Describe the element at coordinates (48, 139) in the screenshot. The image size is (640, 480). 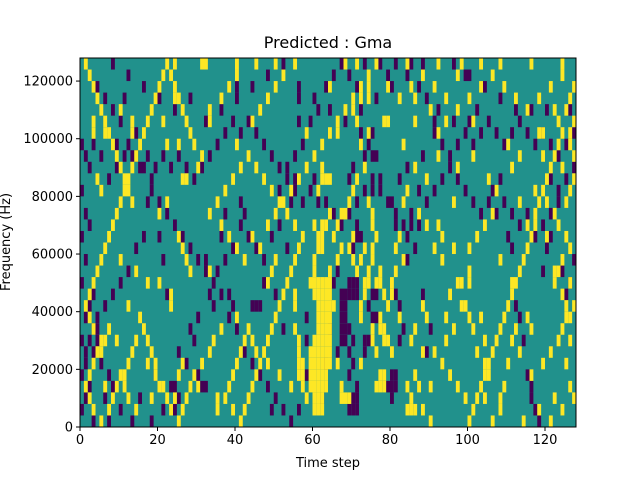
I see `y-tick-label: 100000` at that location.